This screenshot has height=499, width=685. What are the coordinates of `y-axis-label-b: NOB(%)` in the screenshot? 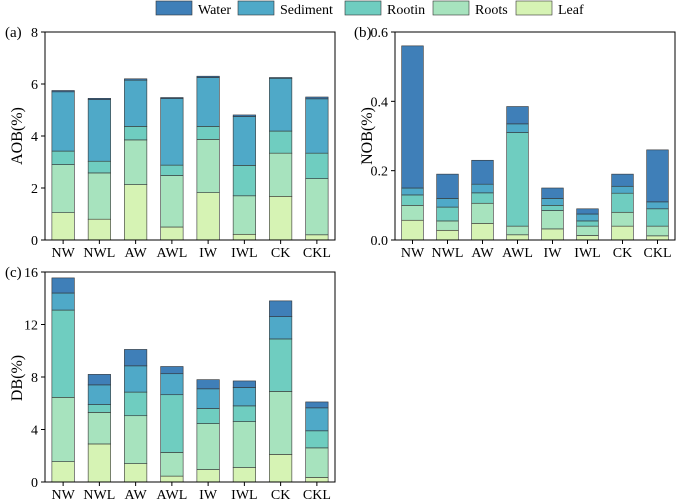 It's located at (367, 136).